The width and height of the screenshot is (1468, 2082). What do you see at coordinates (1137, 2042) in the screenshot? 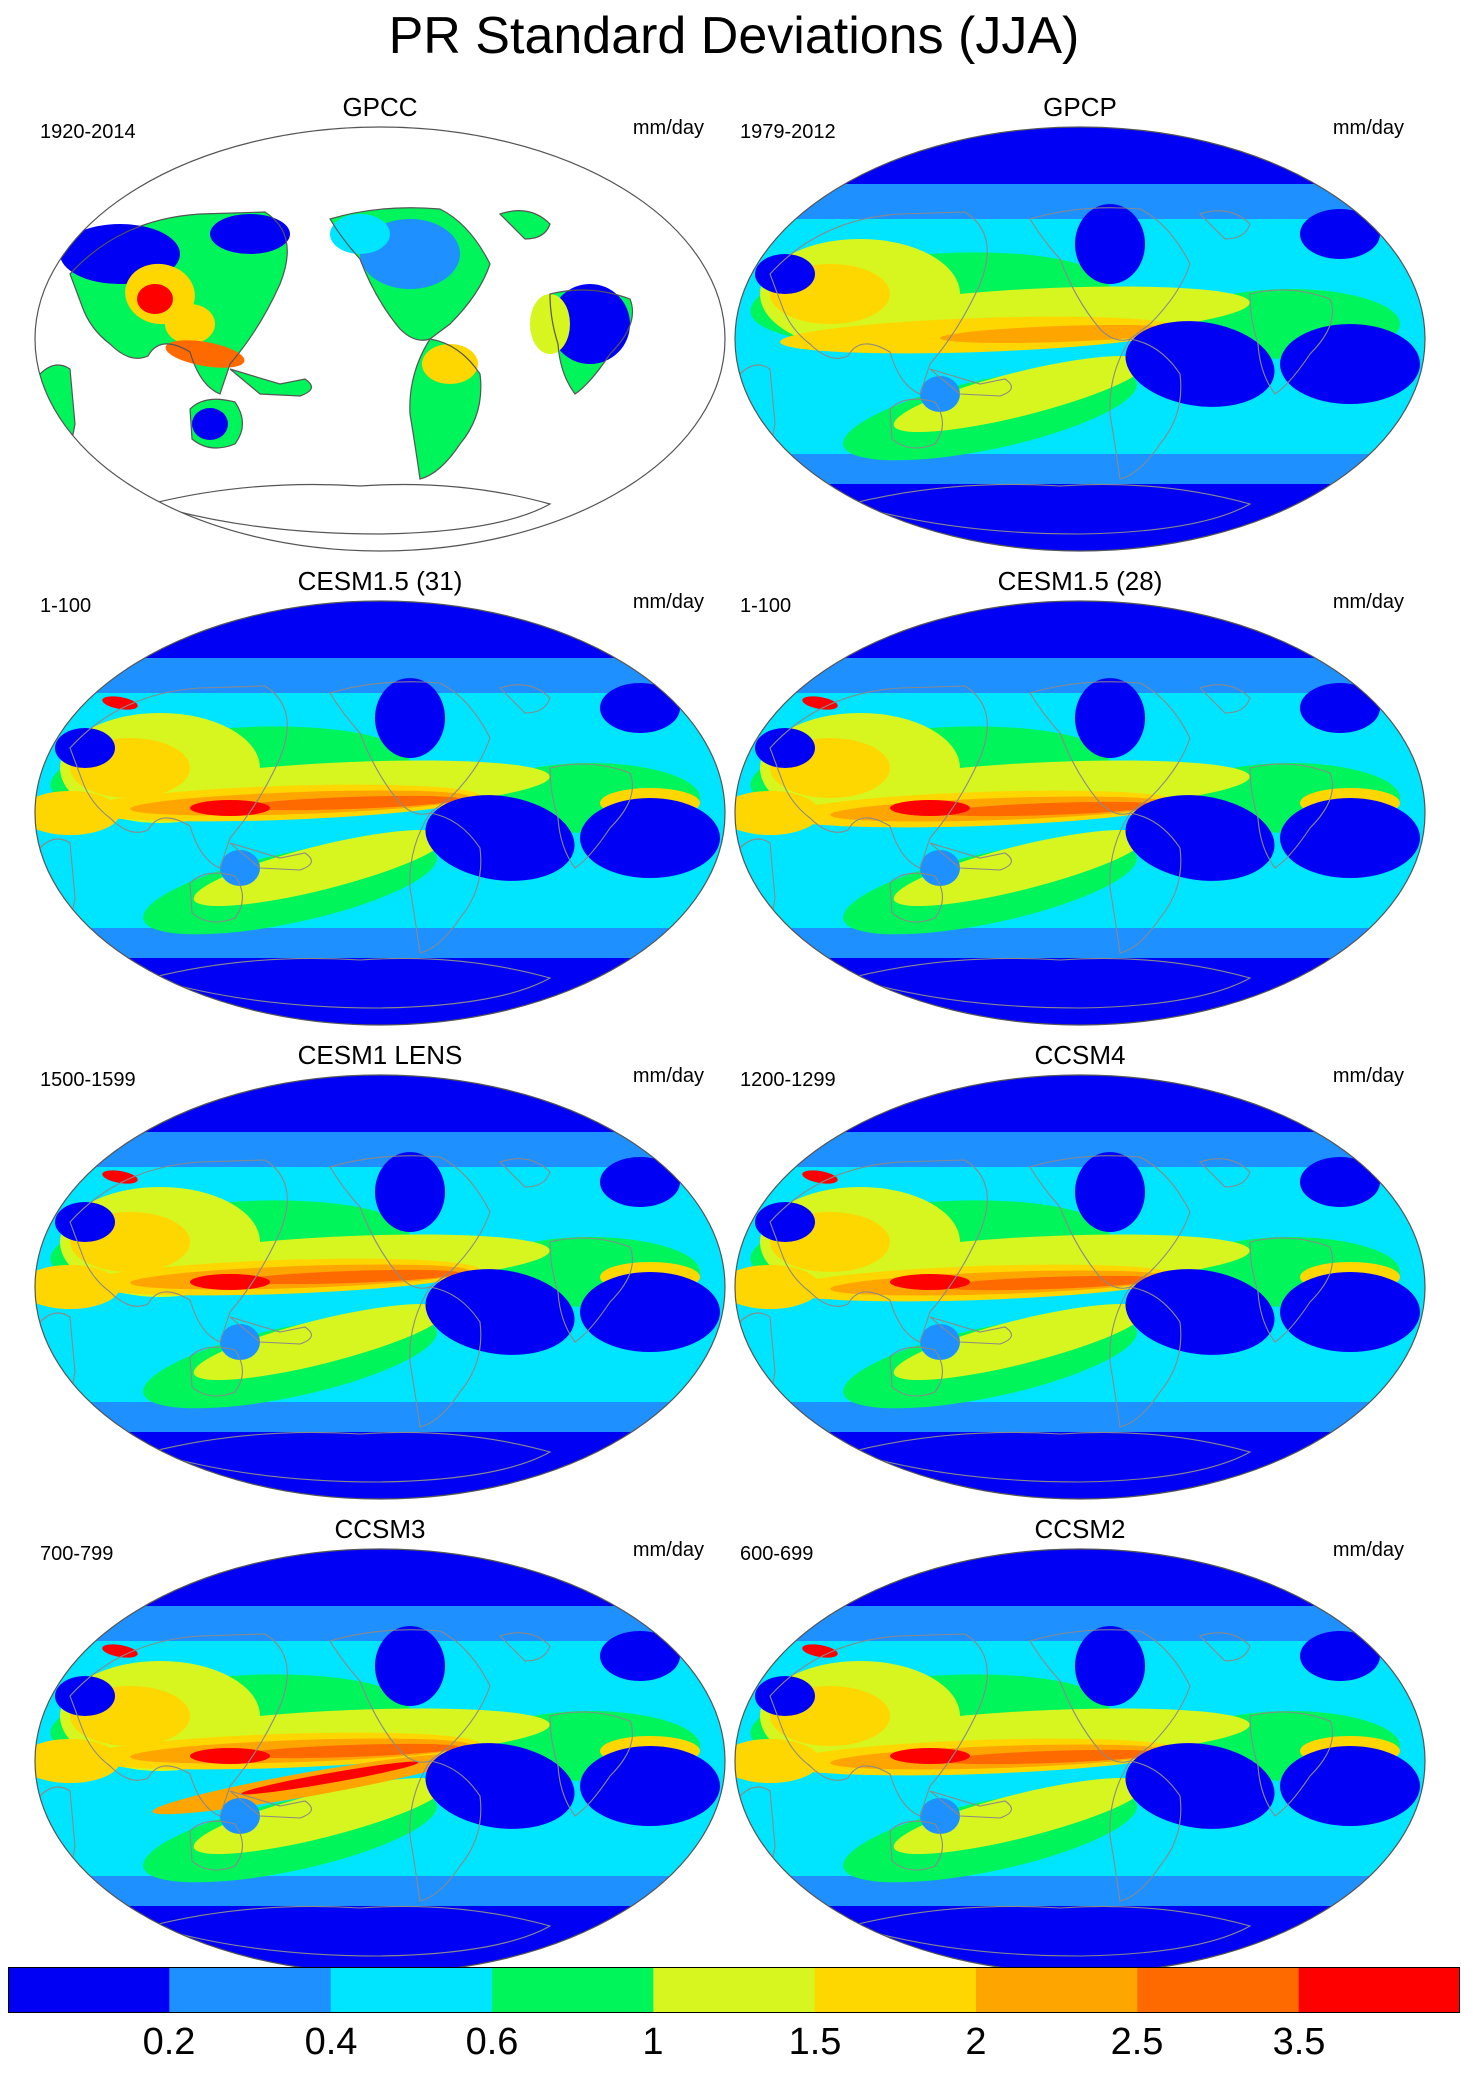
I see `colorbar-tick-label: 2.5` at bounding box center [1137, 2042].